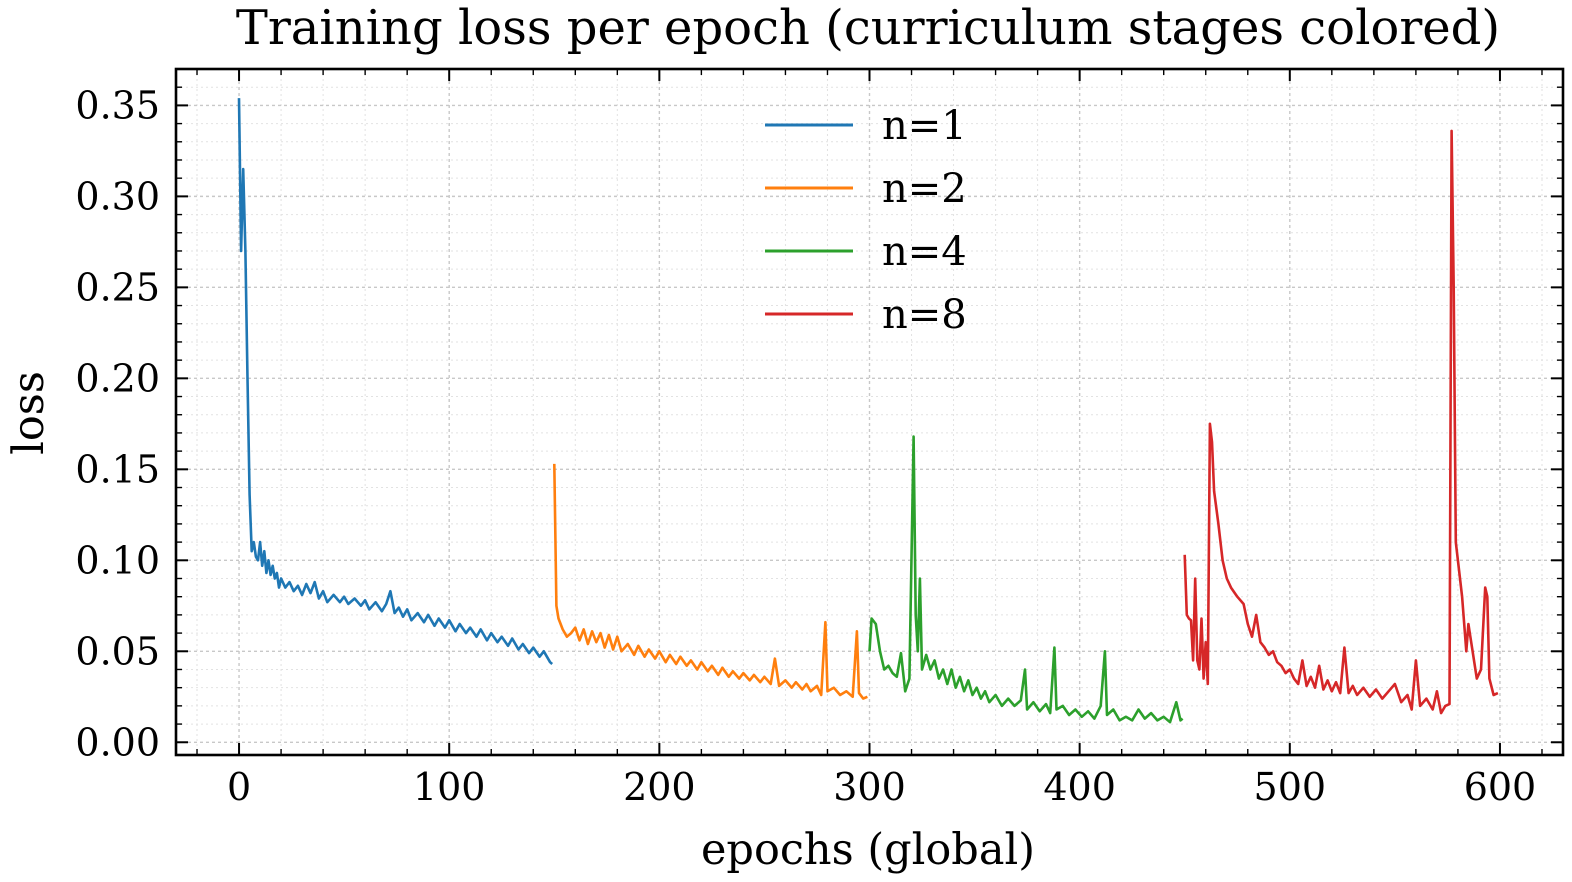  What do you see at coordinates (239, 787) in the screenshot?
I see `x-tick-label: 0` at bounding box center [239, 787].